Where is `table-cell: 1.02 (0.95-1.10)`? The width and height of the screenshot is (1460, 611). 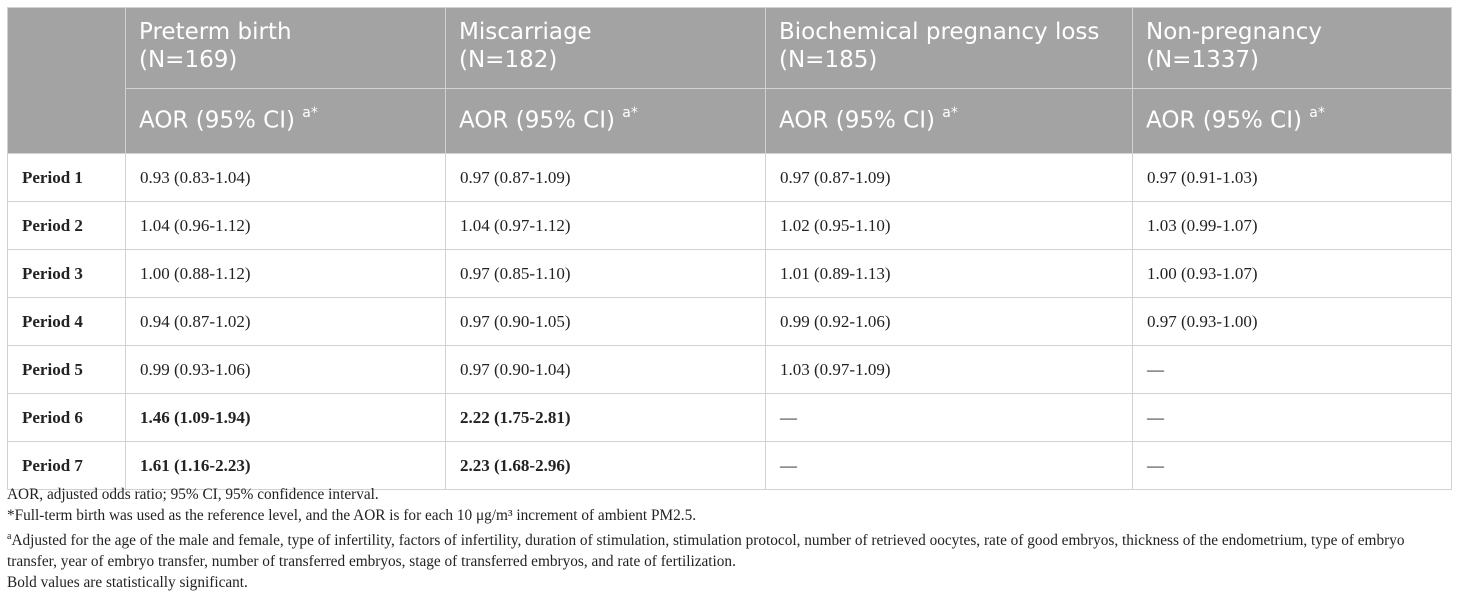 table-cell: 1.02 (0.95-1.10) is located at coordinates (949, 225).